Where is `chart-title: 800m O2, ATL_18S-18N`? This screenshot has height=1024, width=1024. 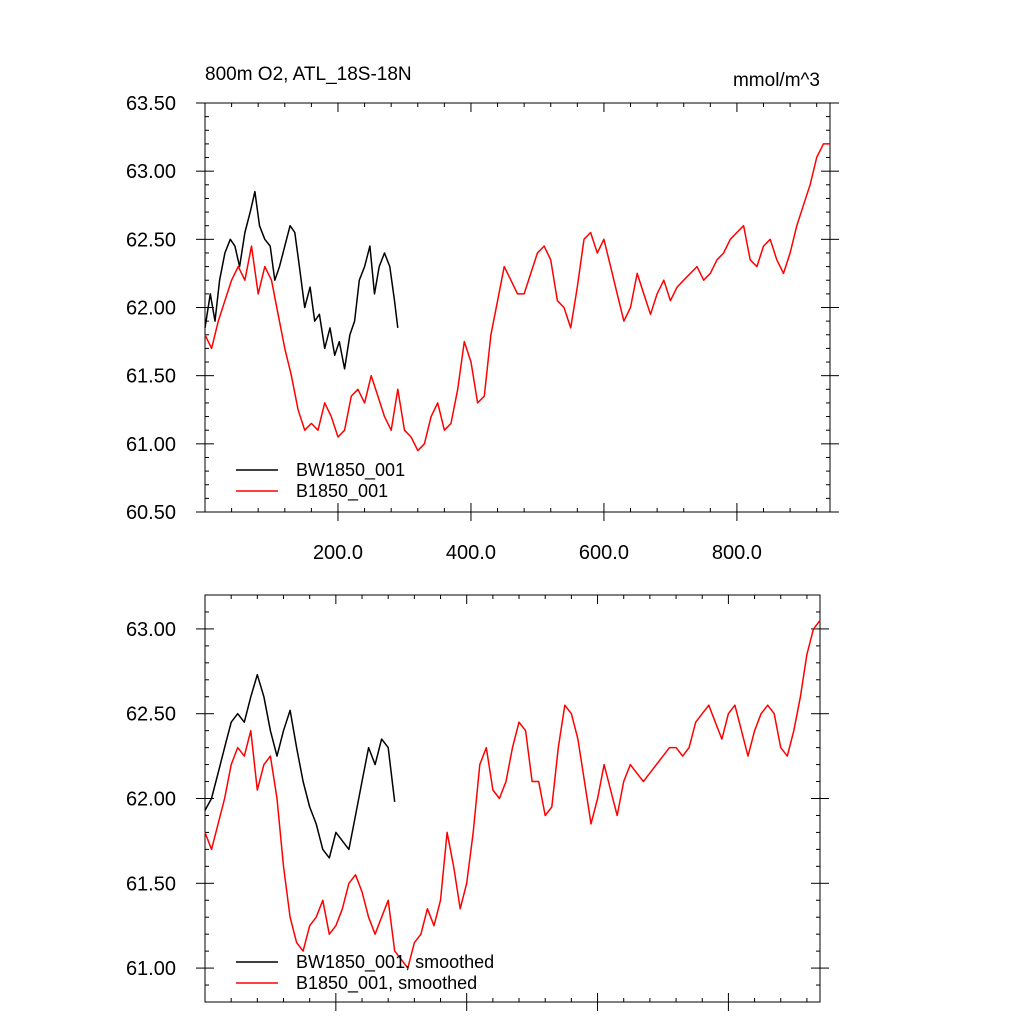
chart-title: 800m O2, ATL_18S-18N is located at coordinates (308, 74).